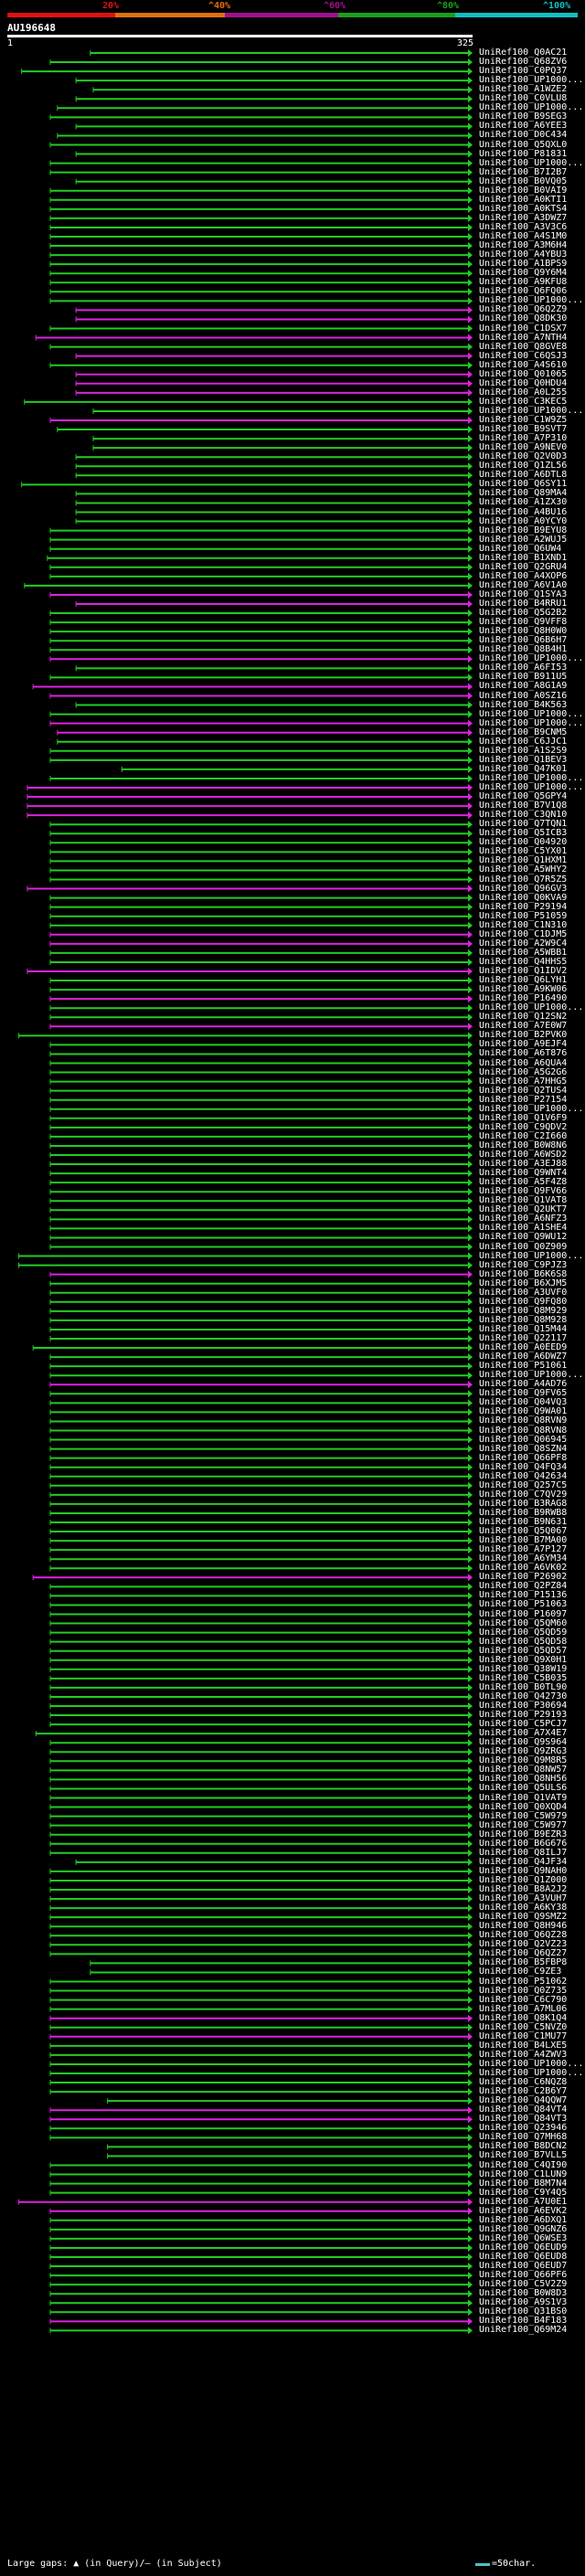 This screenshot has height=2576, width=585. What do you see at coordinates (523, 1062) in the screenshot?
I see `hit-label: UniRef100_A6QUA4` at bounding box center [523, 1062].